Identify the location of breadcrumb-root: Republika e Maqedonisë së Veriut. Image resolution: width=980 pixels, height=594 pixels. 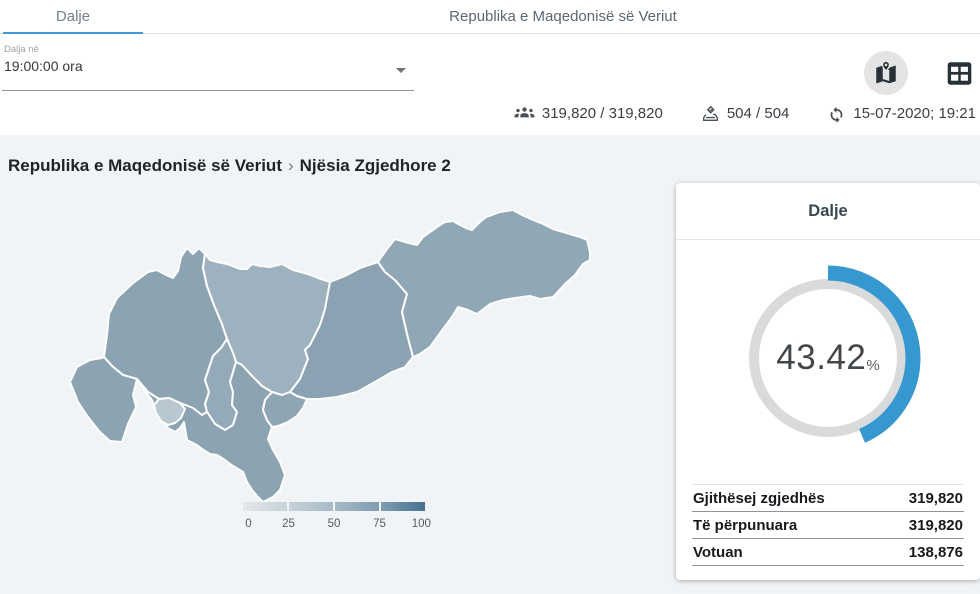
(145, 165).